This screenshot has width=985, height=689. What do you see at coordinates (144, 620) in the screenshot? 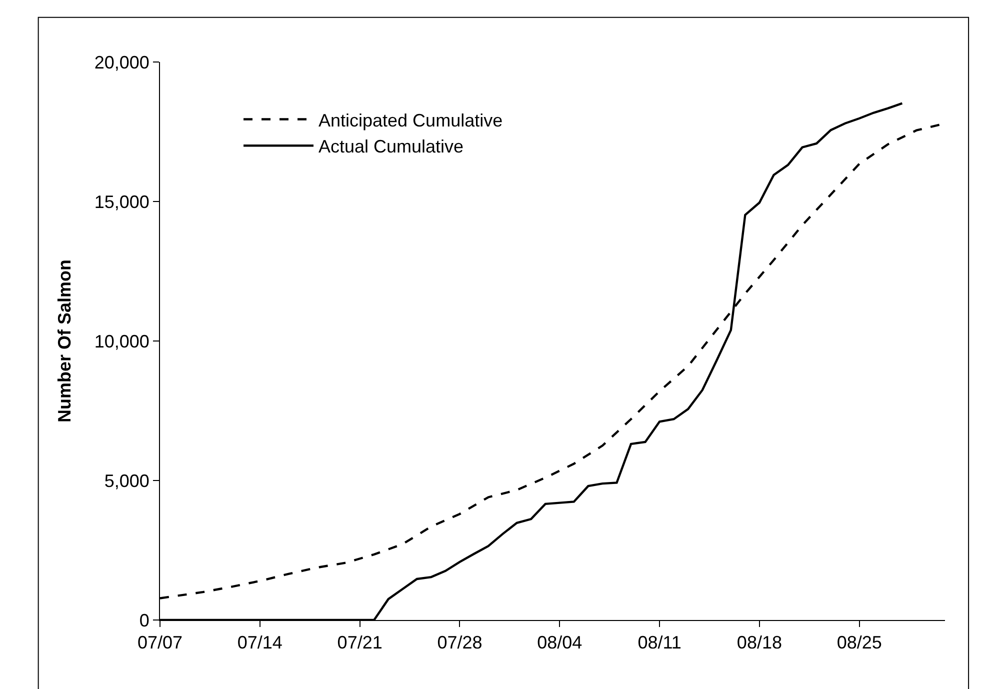
I see `y-tick-label: 0` at bounding box center [144, 620].